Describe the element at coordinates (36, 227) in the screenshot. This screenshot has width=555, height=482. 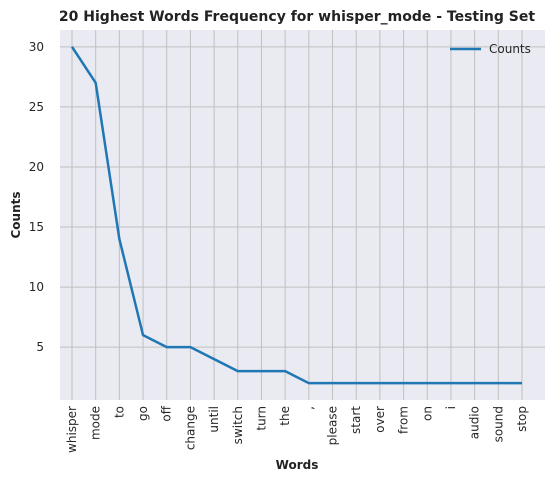
I see `y-tick-label: 15` at that location.